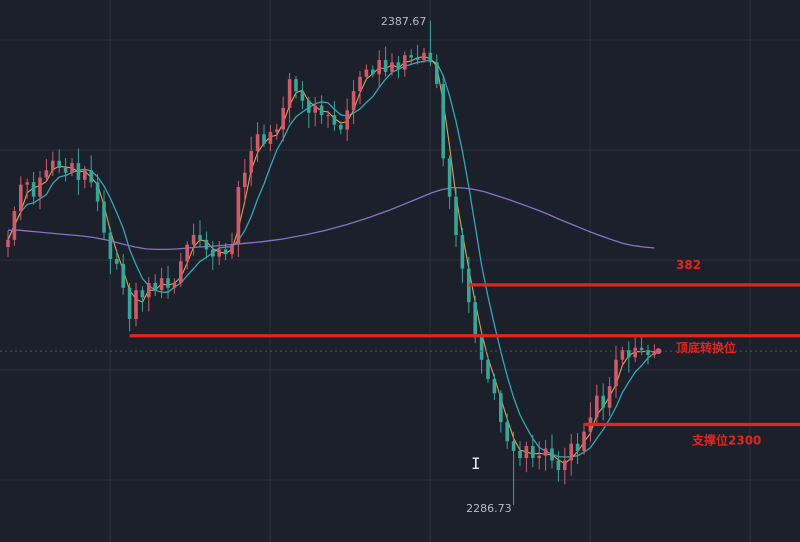 The height and width of the screenshot is (542, 800). Describe the element at coordinates (726, 439) in the screenshot. I see `annotation-label-2: 支撑位2300` at that location.